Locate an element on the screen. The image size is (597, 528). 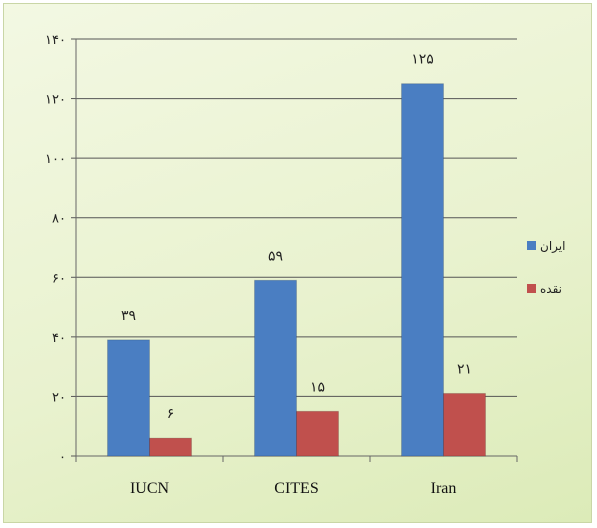
legend-label: ایران is located at coordinates (552, 246).